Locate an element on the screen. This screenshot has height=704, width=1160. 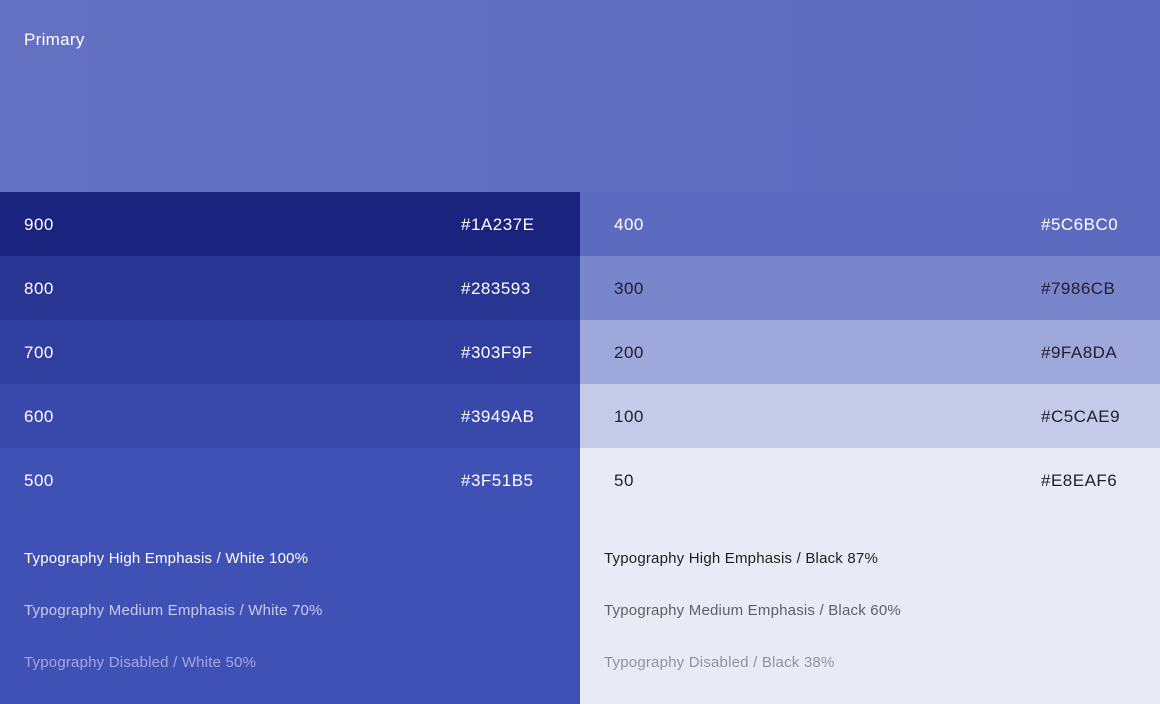
typography-medium-emphasis: Typography Medium Emphasis / Black 60% is located at coordinates (752, 610).